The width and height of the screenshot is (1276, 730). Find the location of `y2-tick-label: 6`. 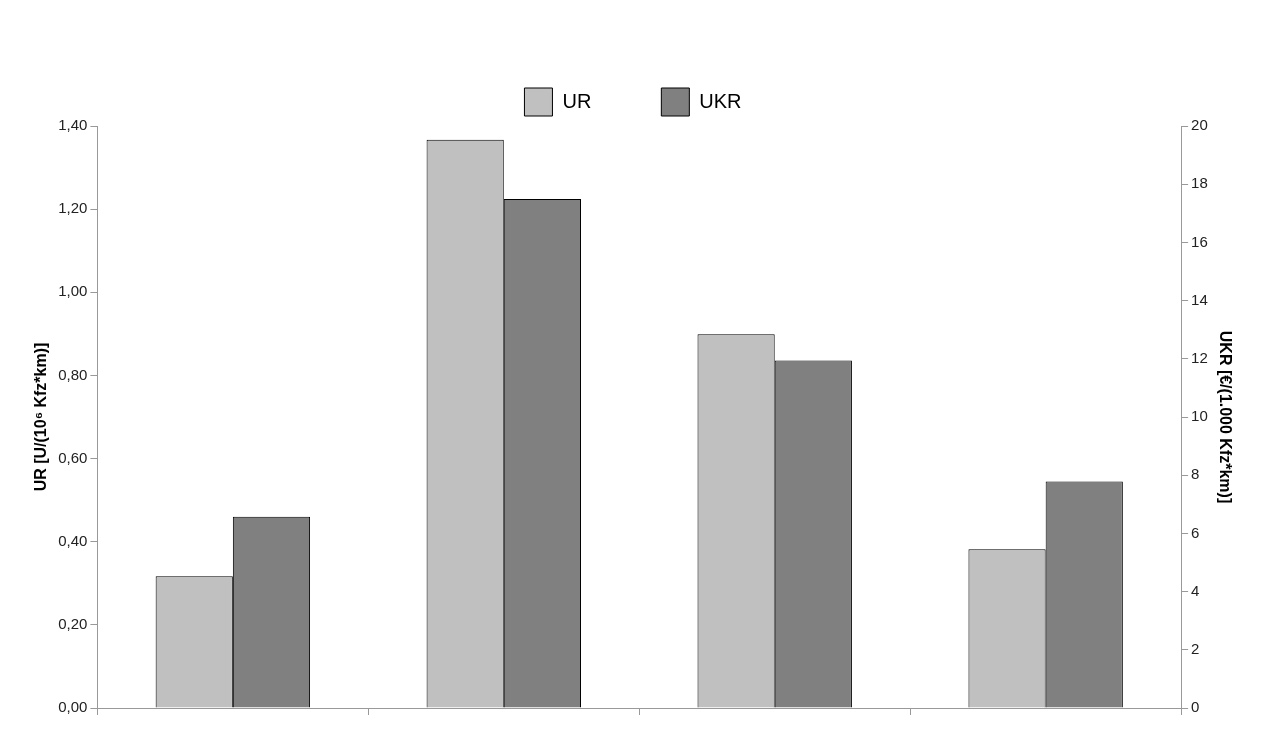

y2-tick-label: 6 is located at coordinates (1195, 532).